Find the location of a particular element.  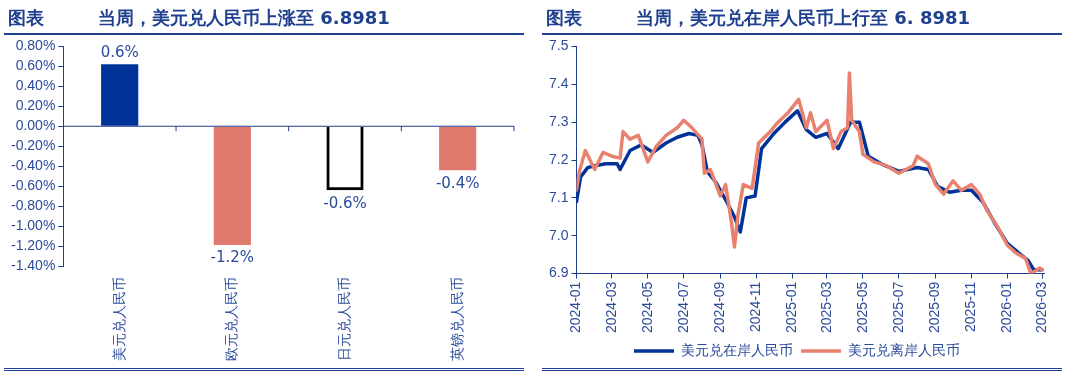

x-tick-label: 2026-01 is located at coordinates (1006, 307).